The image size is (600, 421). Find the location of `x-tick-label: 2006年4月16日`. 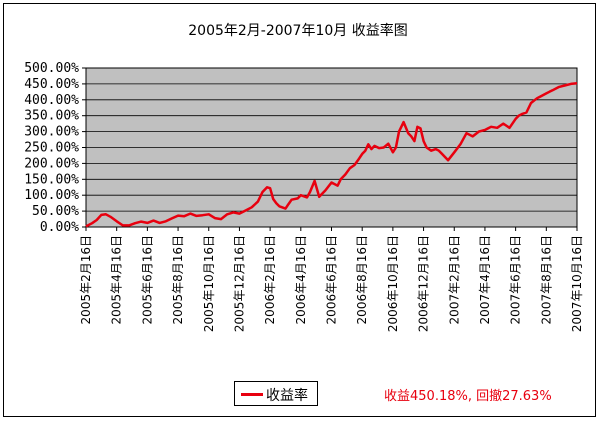

x-tick-label: 2006年4月16日 is located at coordinates (301, 279).